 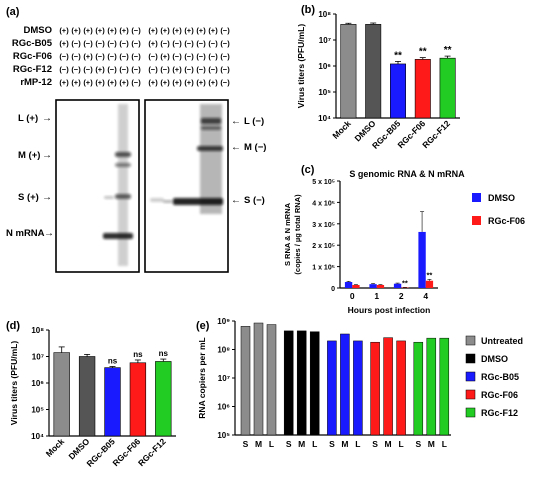 What do you see at coordinates (500, 377) in the screenshot?
I see `legend-label: RGc-B05` at bounding box center [500, 377].